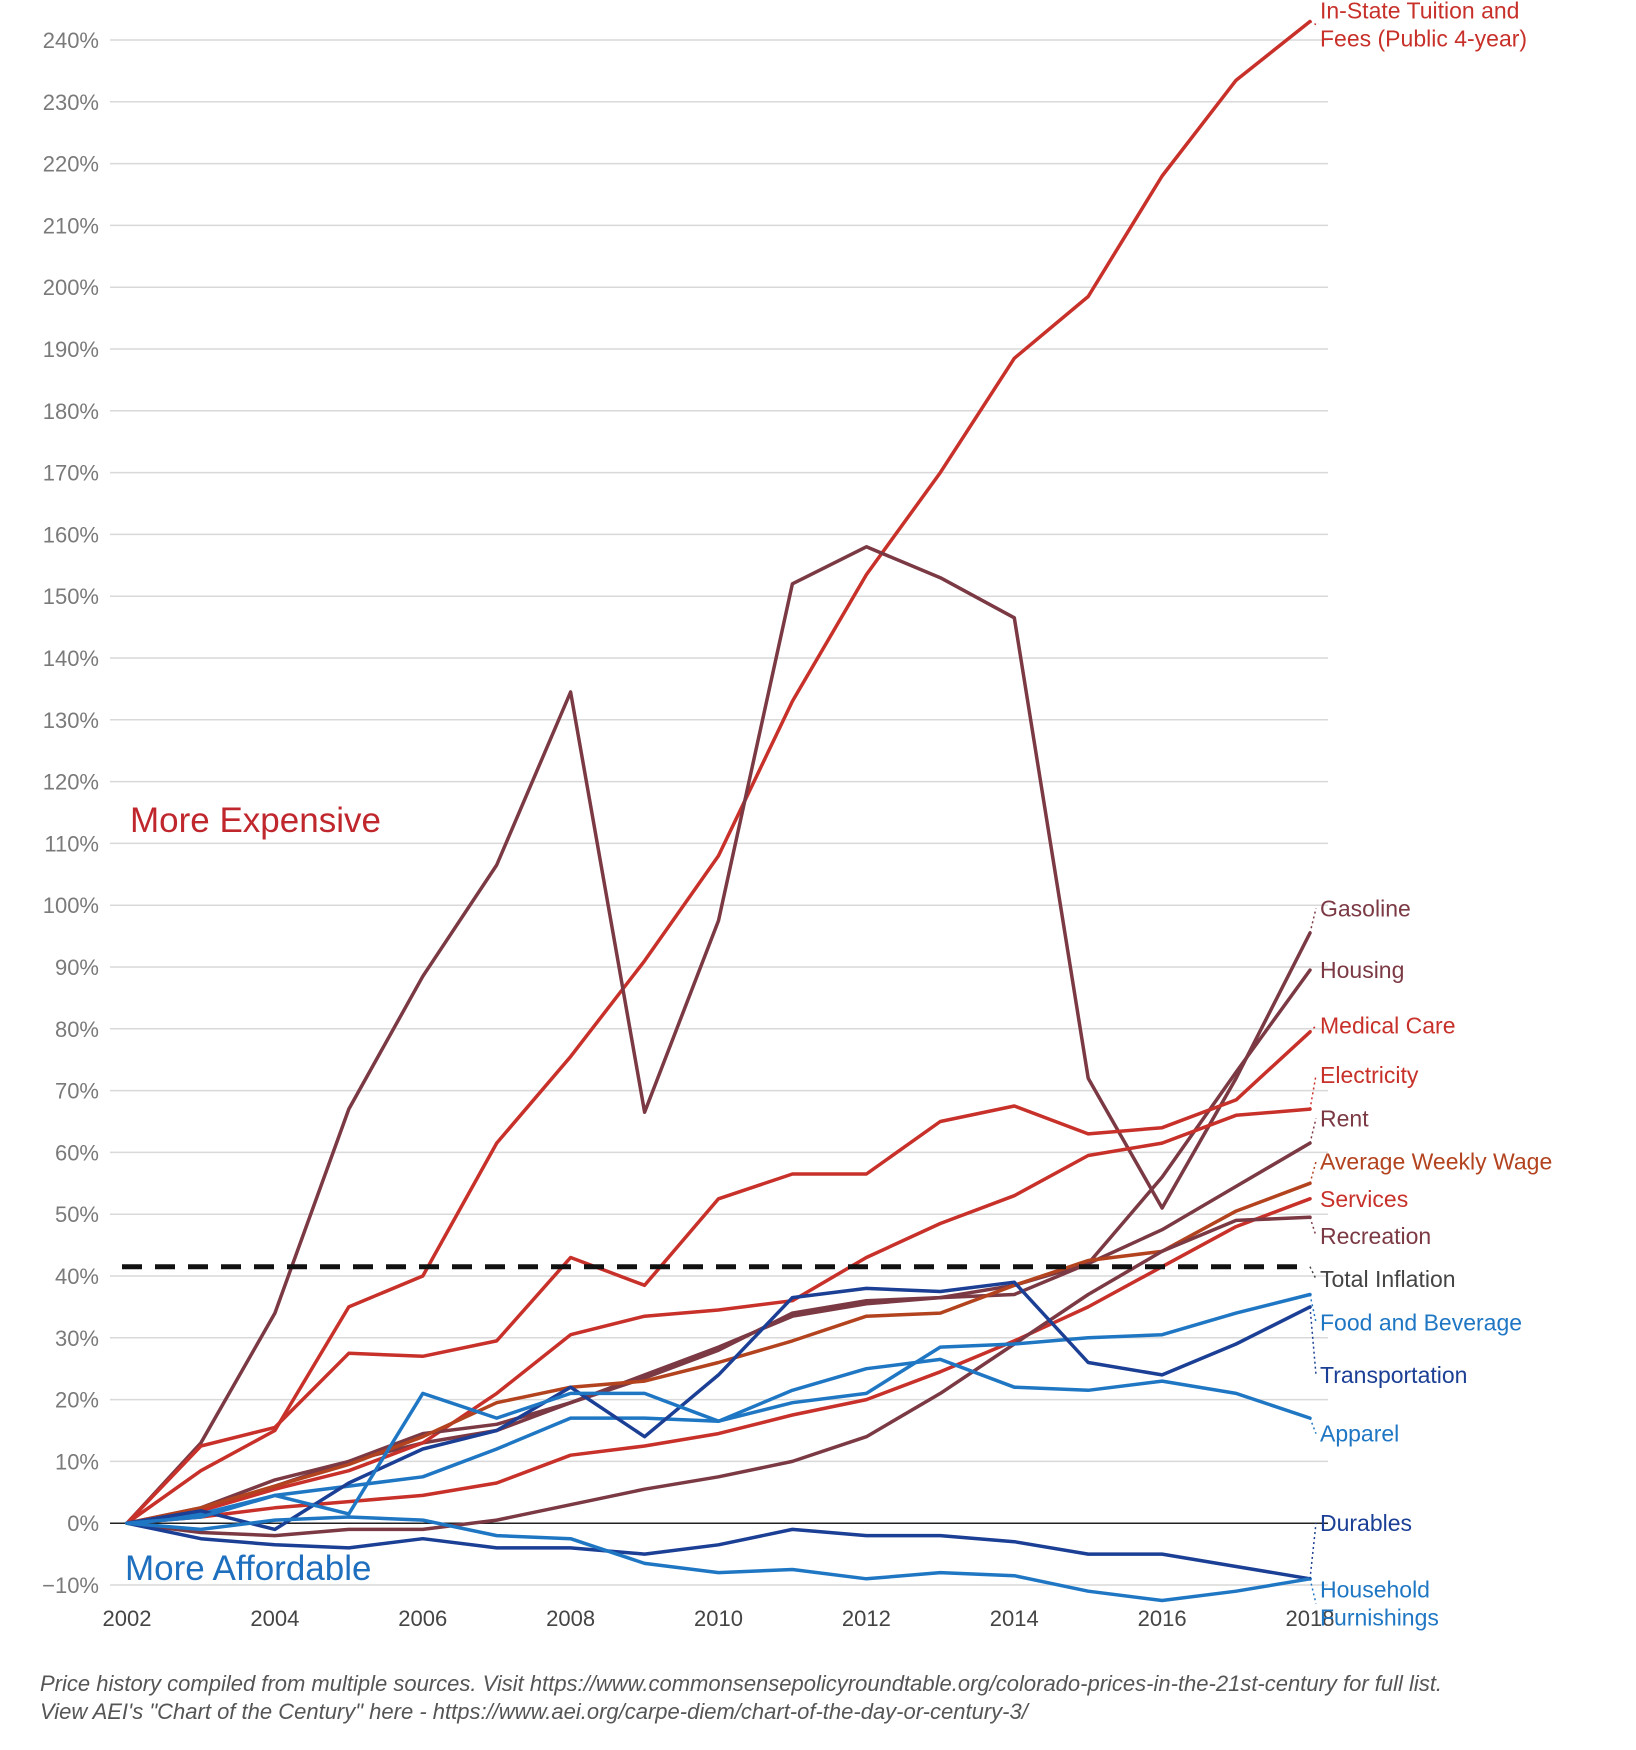  Describe the element at coordinates (71, 905) in the screenshot. I see `y-tick-label: 100%` at that location.